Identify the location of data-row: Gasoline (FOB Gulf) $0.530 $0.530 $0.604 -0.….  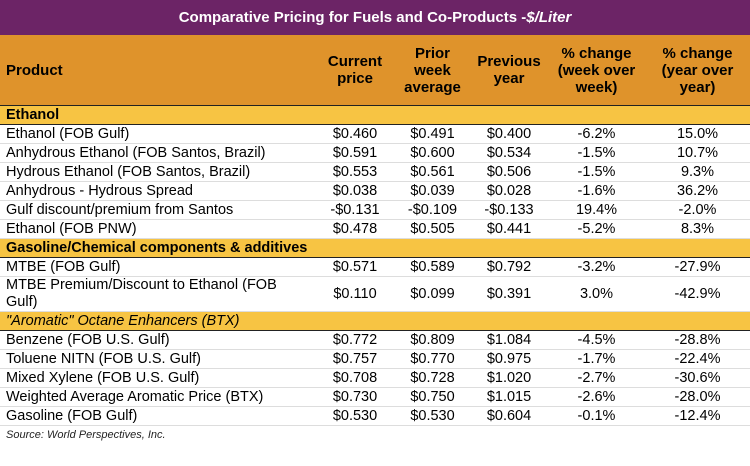
(375, 416).